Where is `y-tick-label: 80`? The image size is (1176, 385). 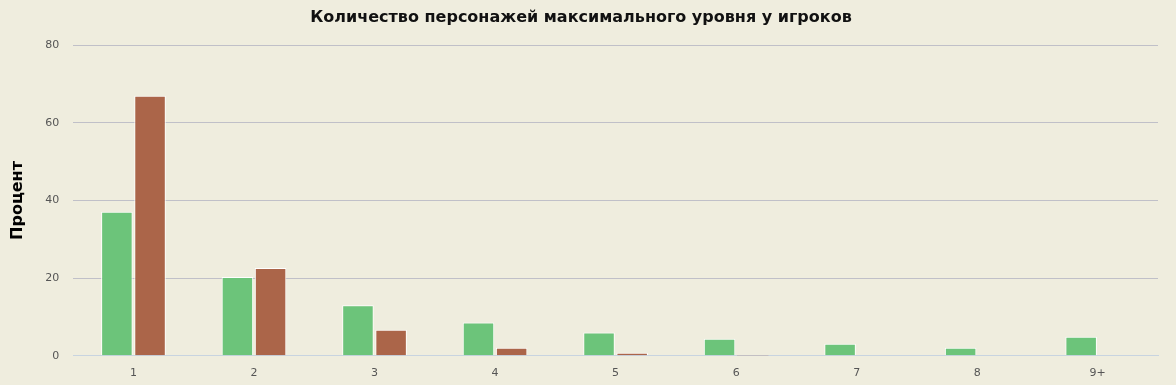
y-tick-label: 80 is located at coordinates (52, 45).